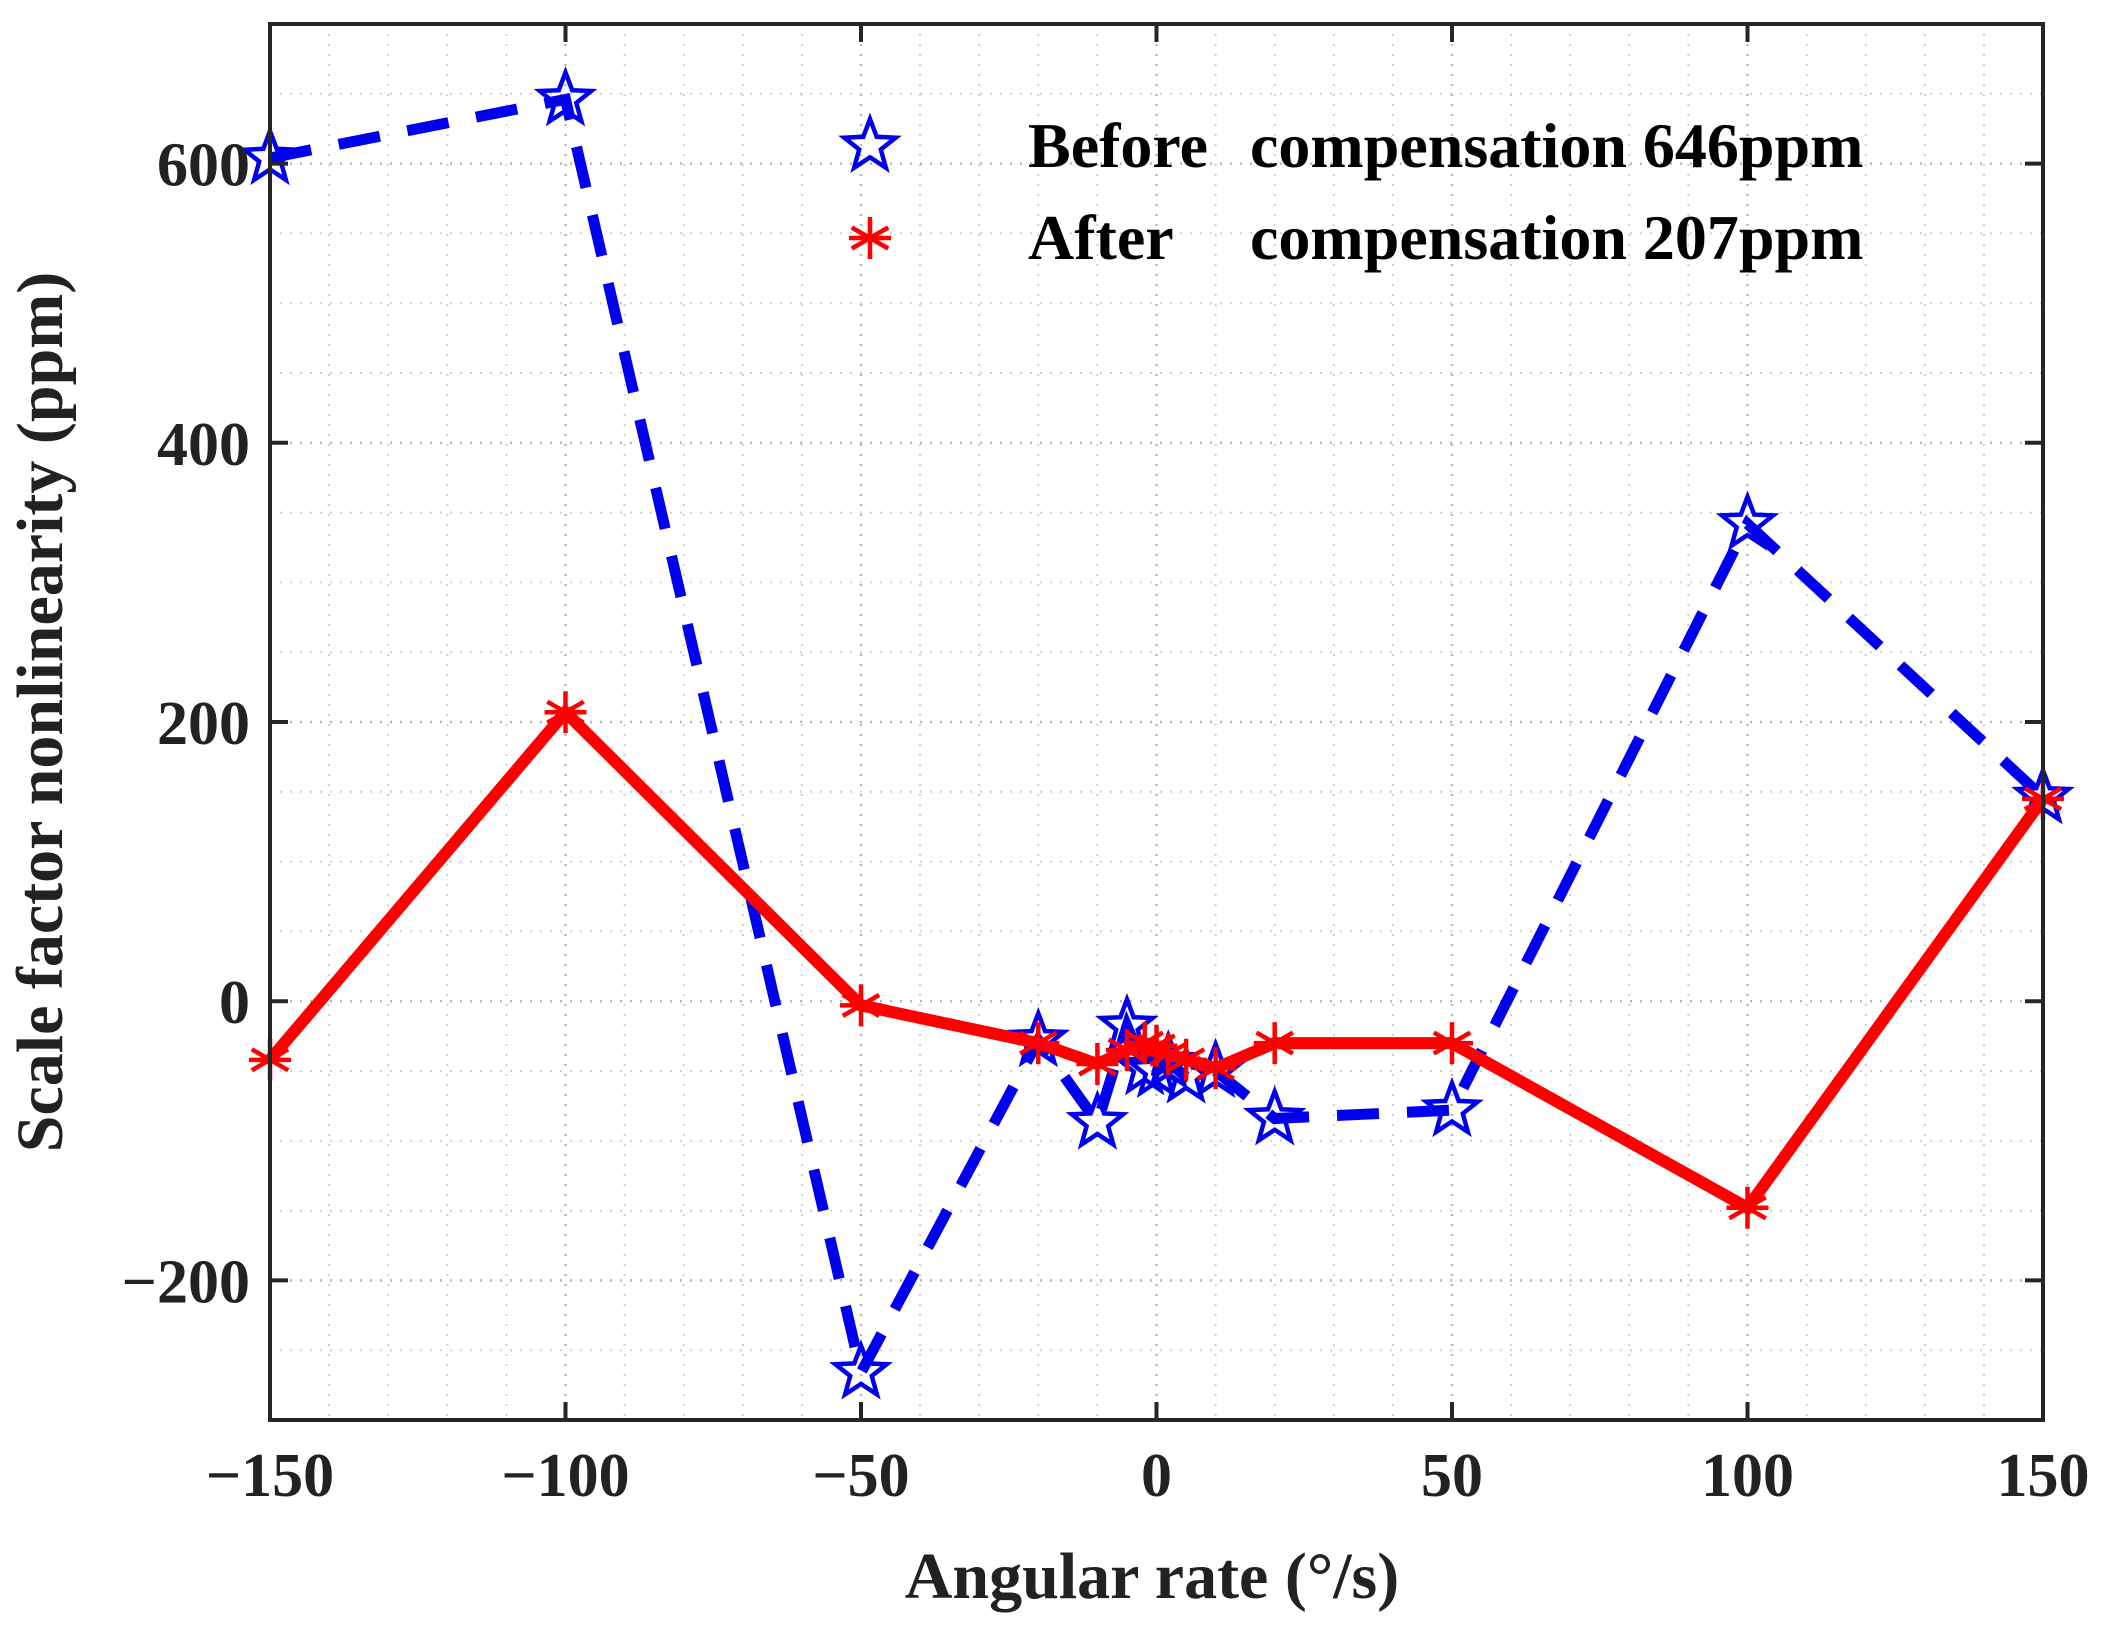 The height and width of the screenshot is (1634, 2114). I want to click on legend-marker-after-asterisk-icon, so click(870, 238).